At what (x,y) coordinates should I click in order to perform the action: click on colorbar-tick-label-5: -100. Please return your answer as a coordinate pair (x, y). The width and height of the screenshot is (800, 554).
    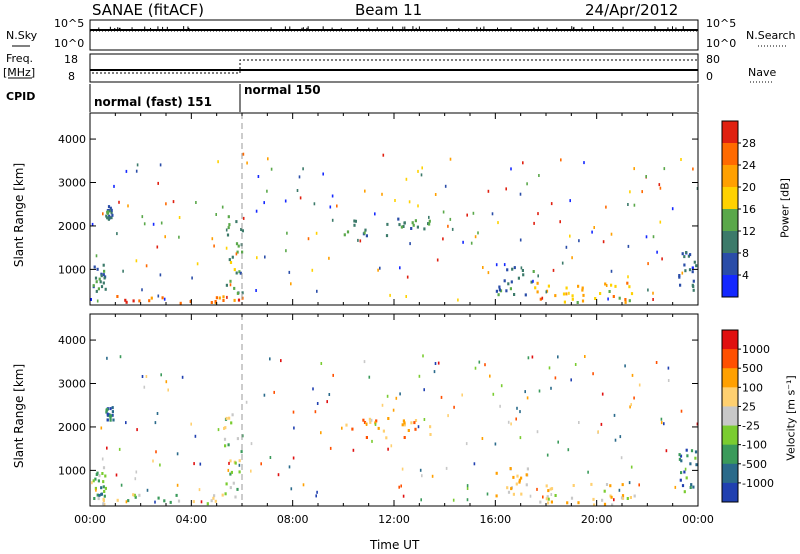
    Looking at the image, I should click on (754, 445).